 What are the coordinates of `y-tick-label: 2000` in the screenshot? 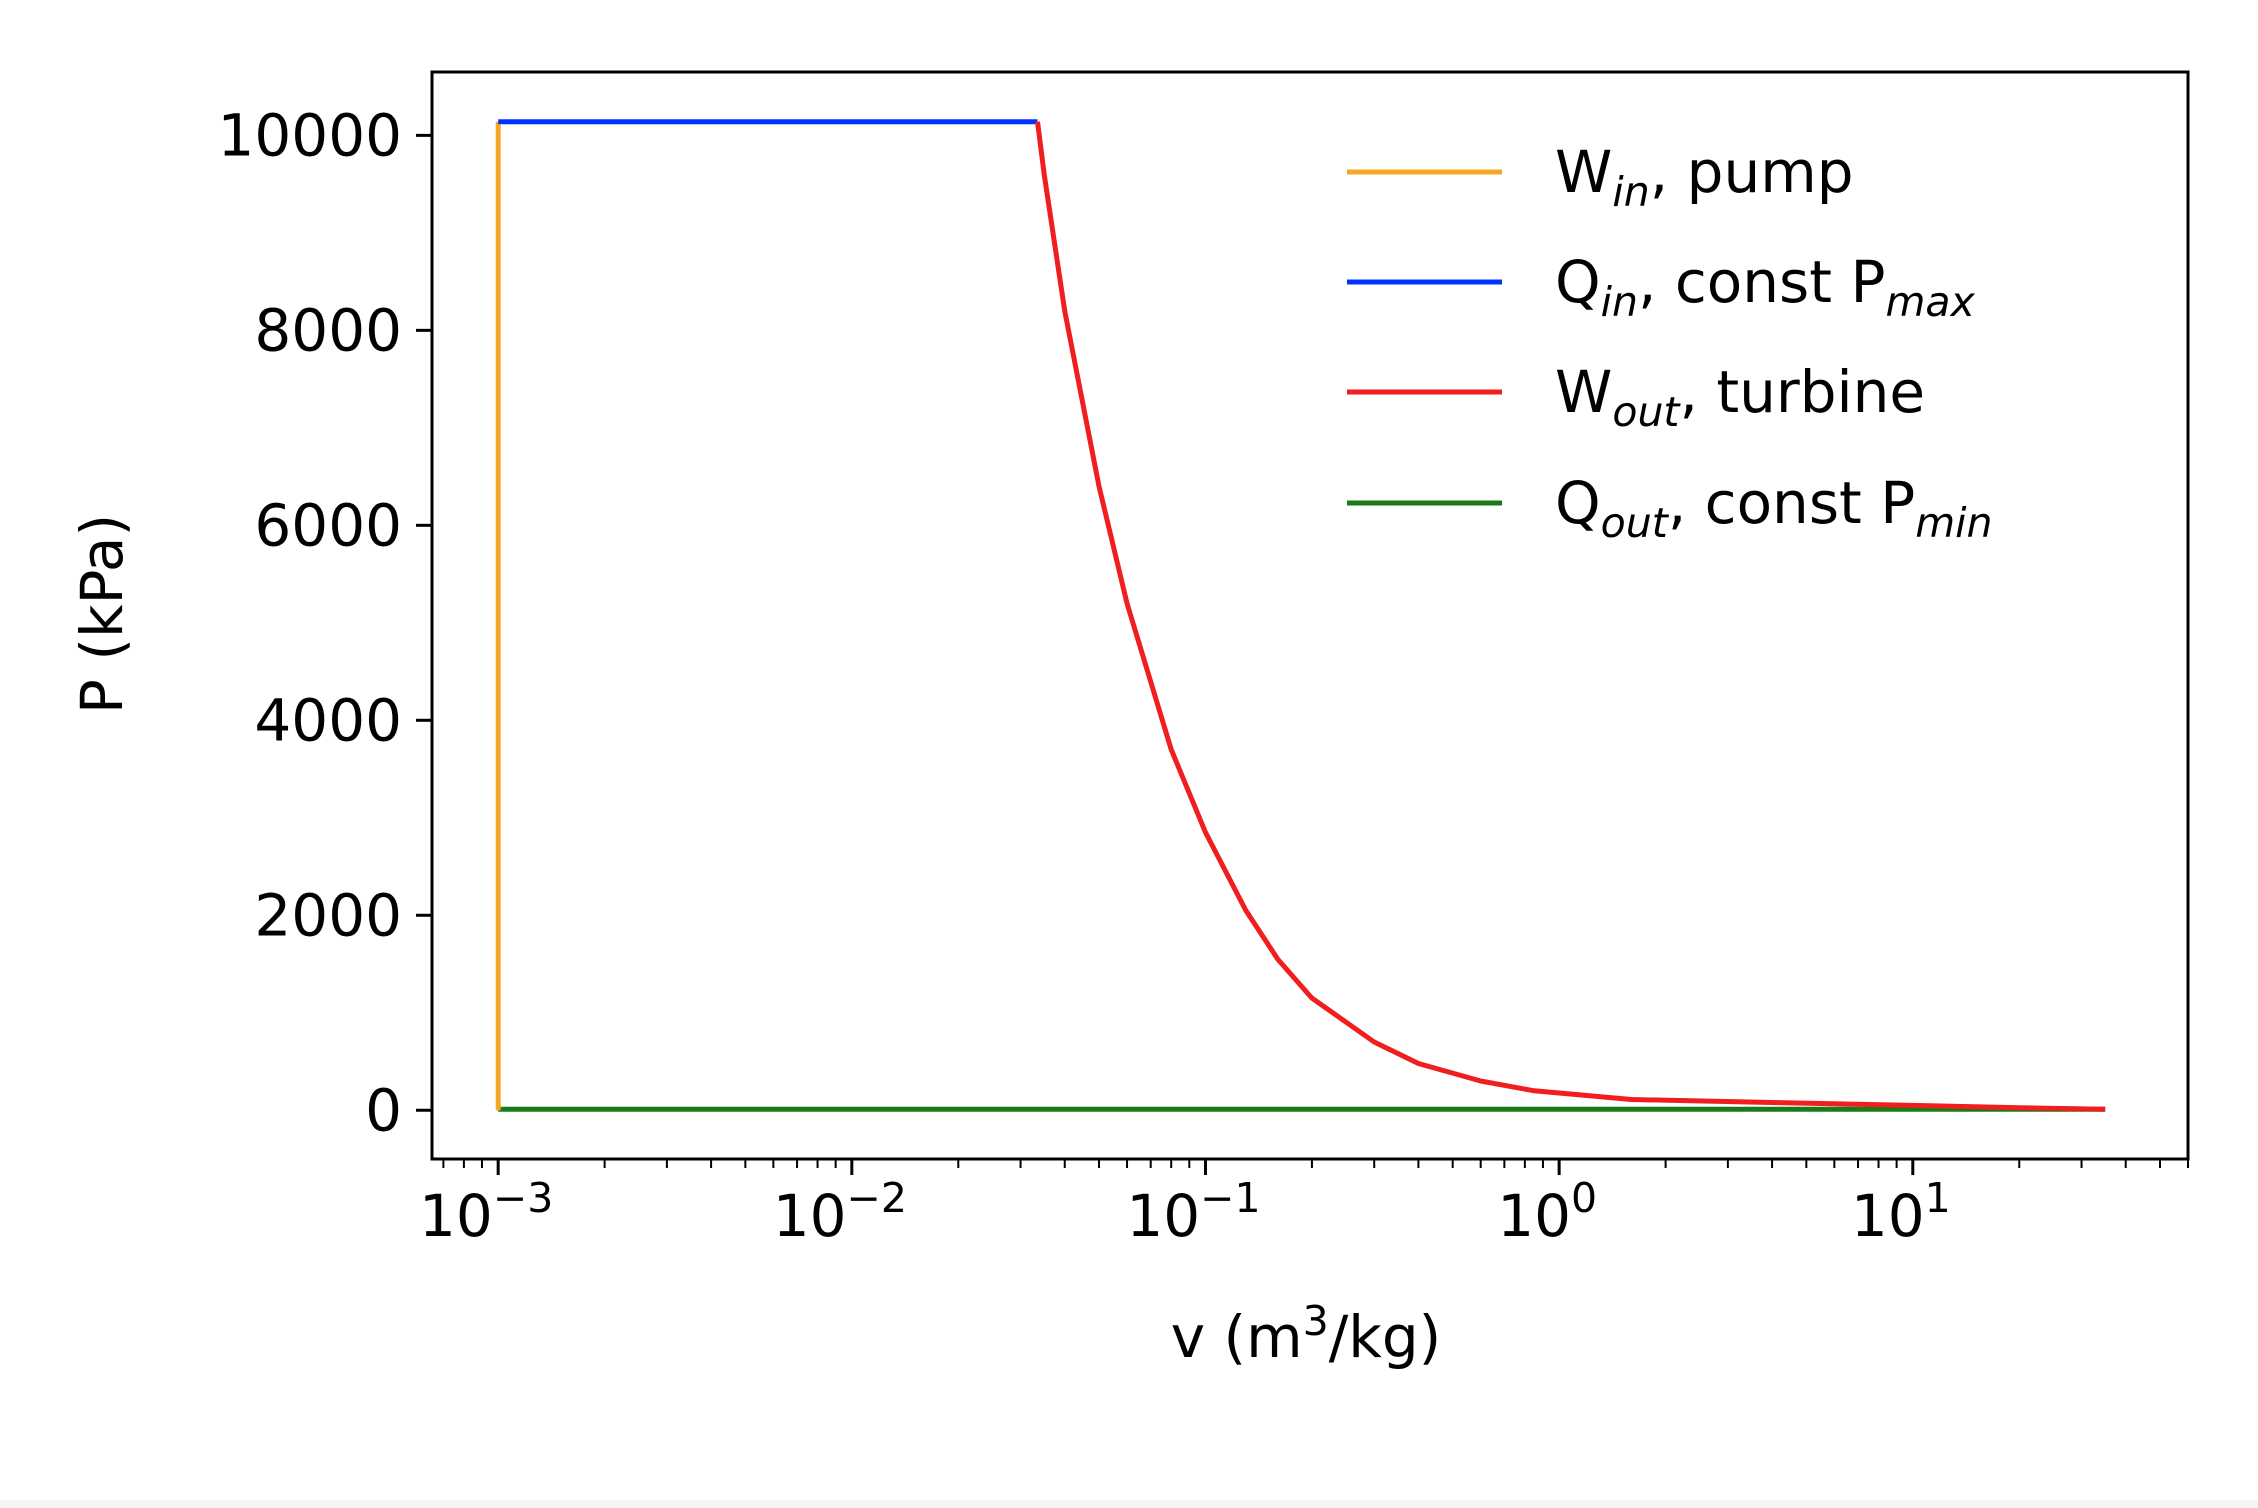 It's located at (328, 915).